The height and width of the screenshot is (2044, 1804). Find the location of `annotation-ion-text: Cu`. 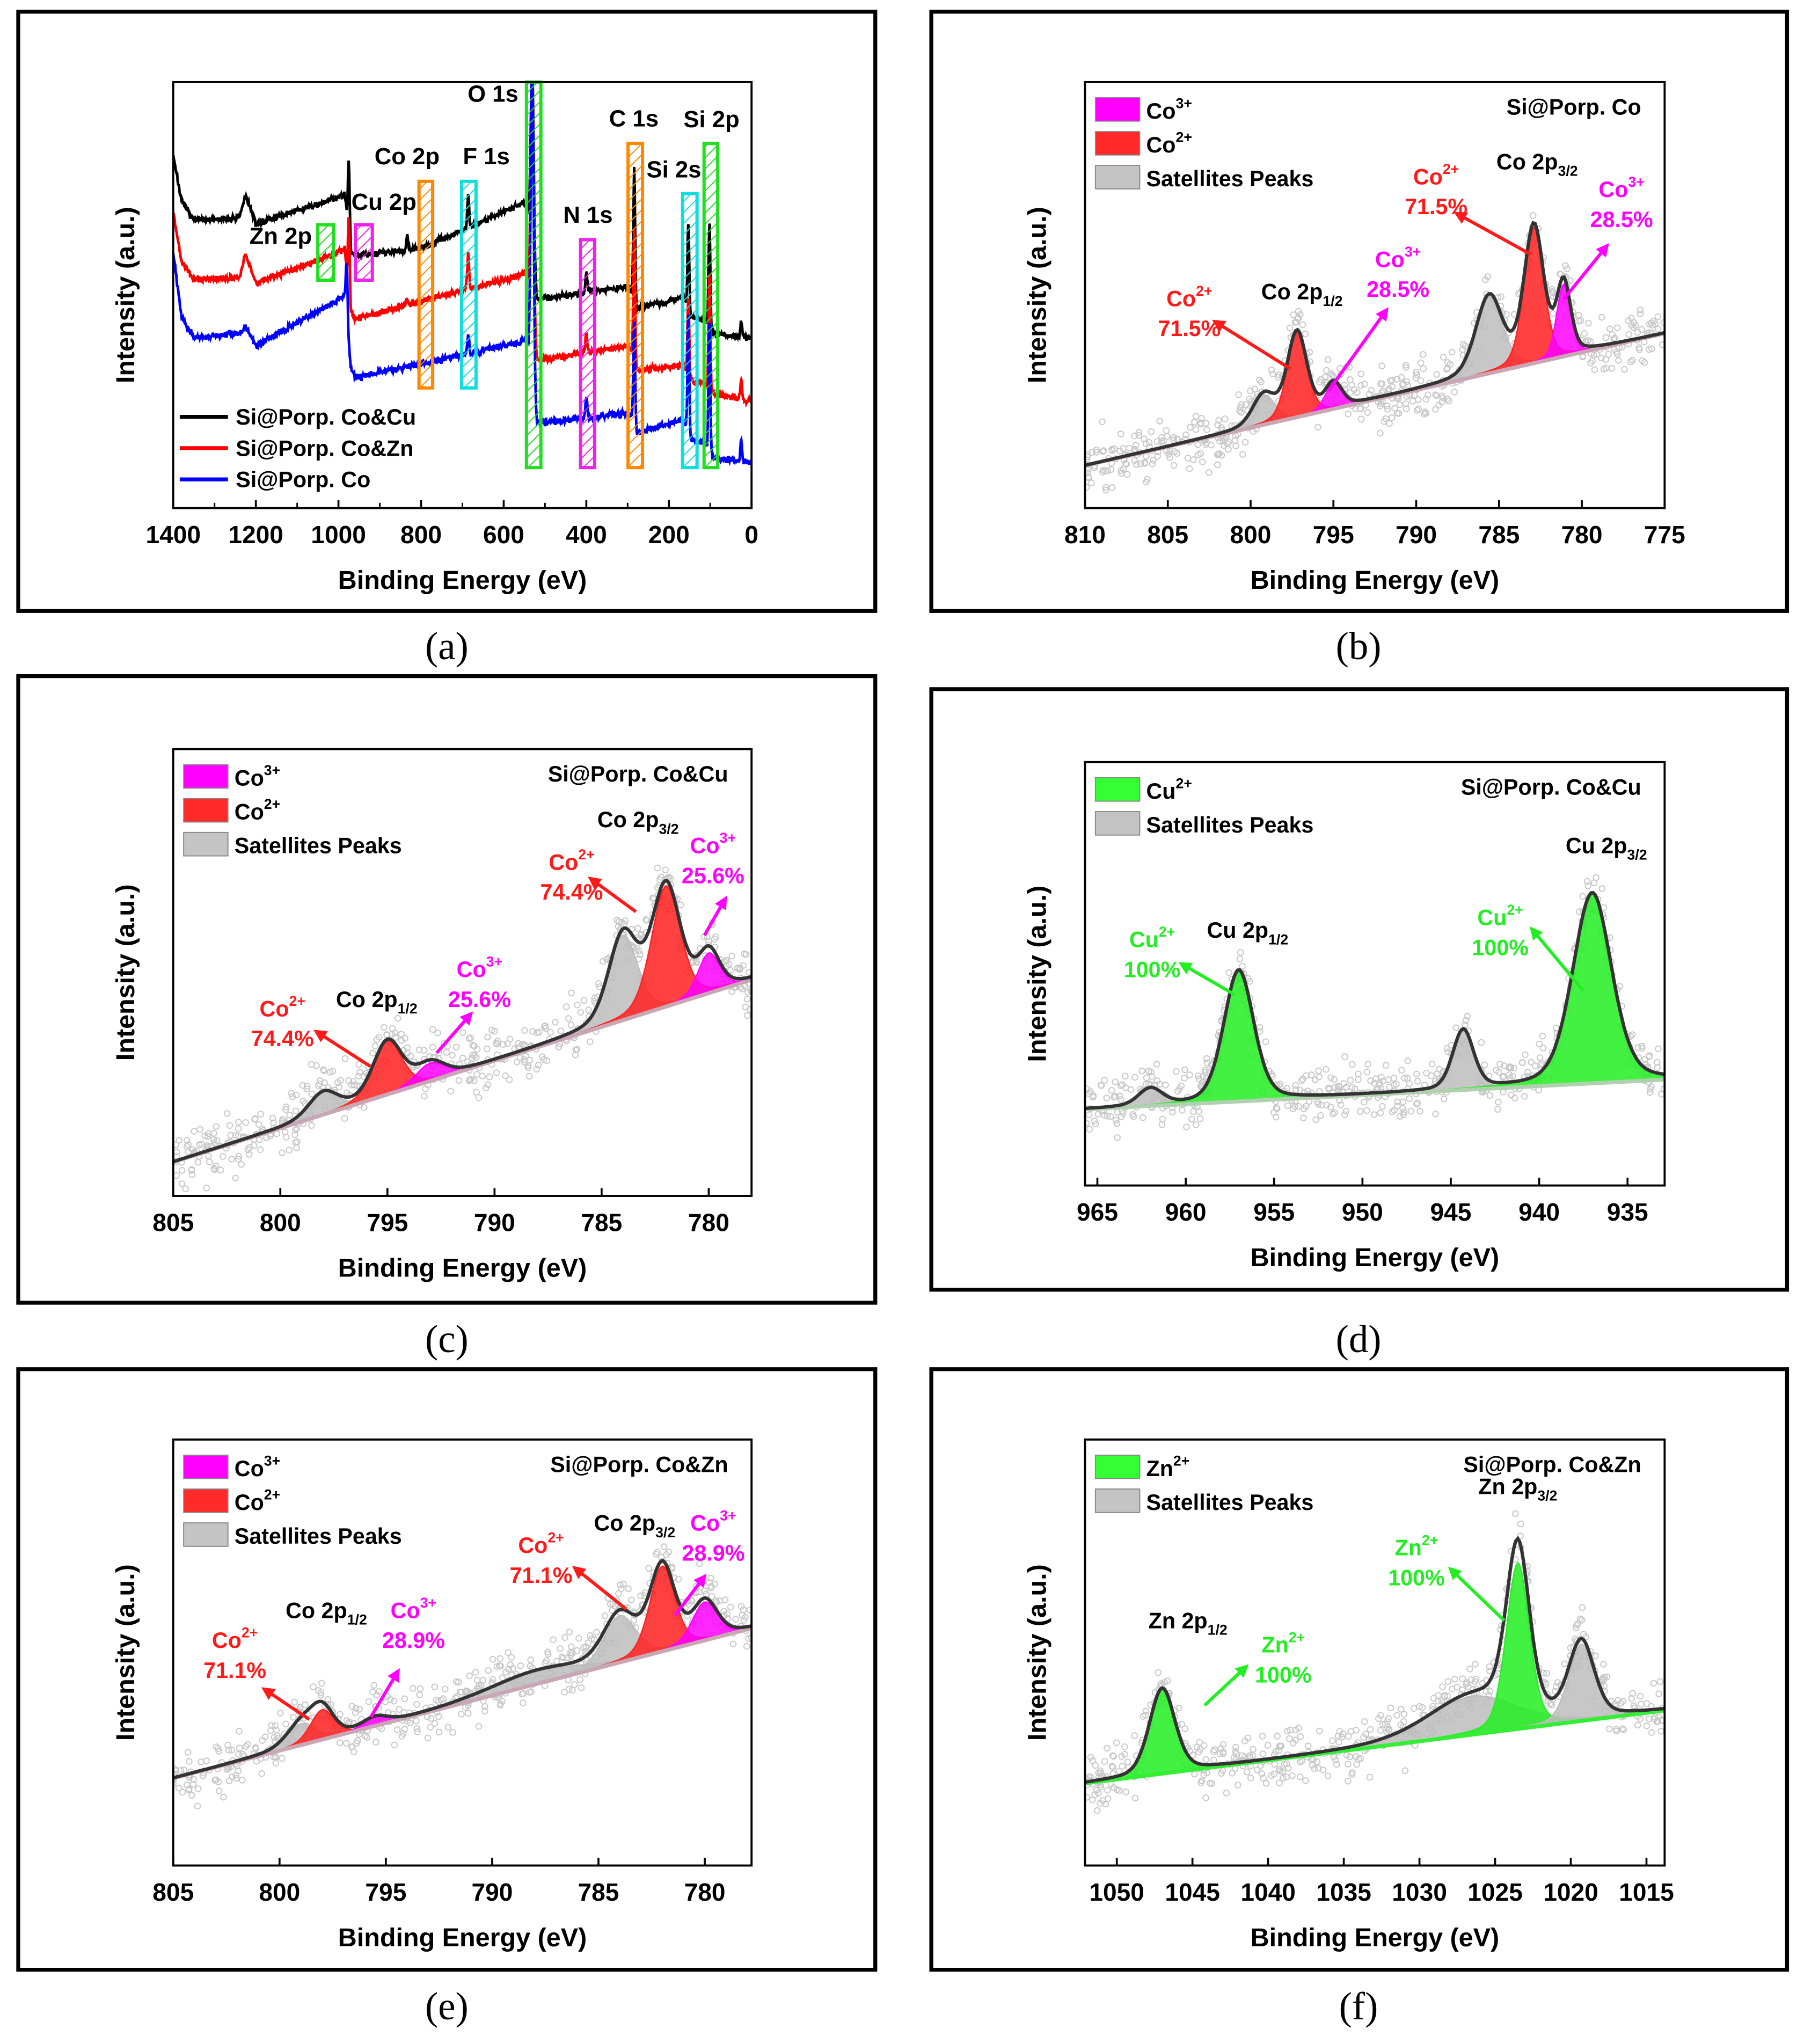

annotation-ion-text: Cu is located at coordinates (1492, 917).